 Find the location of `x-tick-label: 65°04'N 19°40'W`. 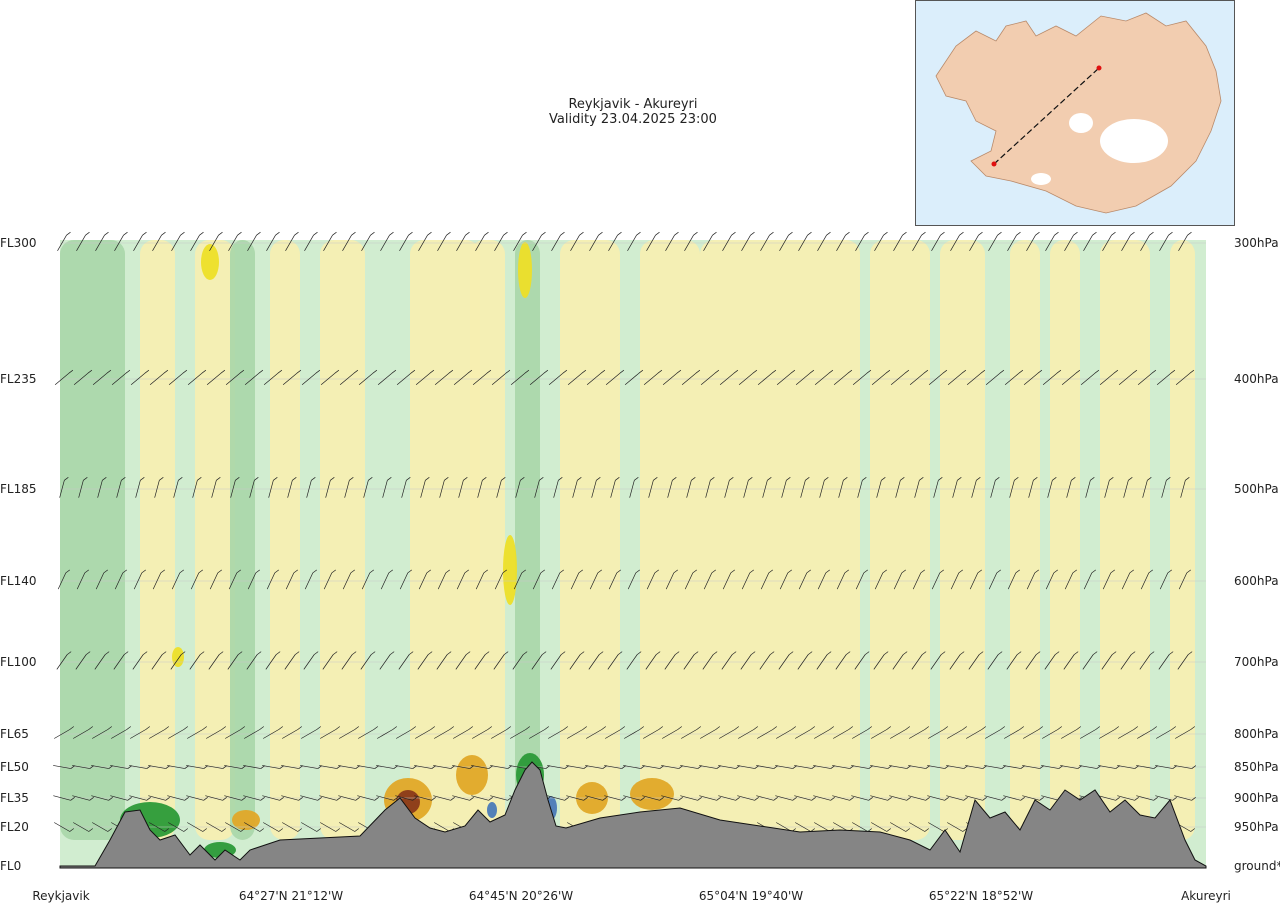

x-tick-label: 65°04'N 19°40'W is located at coordinates (751, 896).